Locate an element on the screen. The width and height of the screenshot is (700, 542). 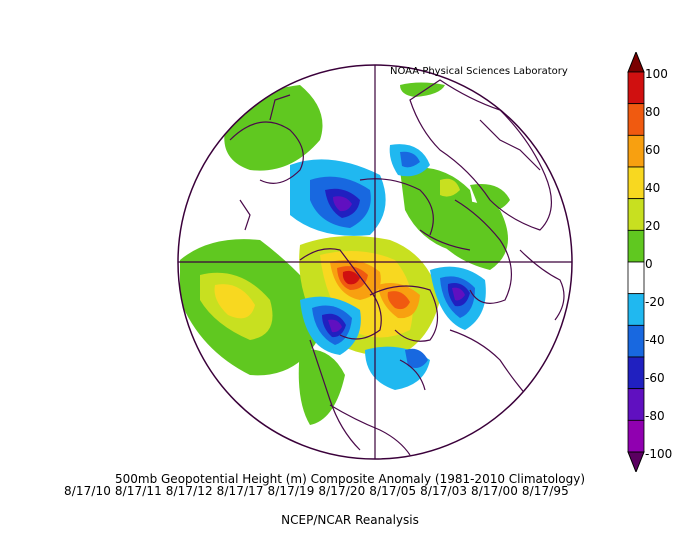
colorbar is located at coordinates (636, 262).